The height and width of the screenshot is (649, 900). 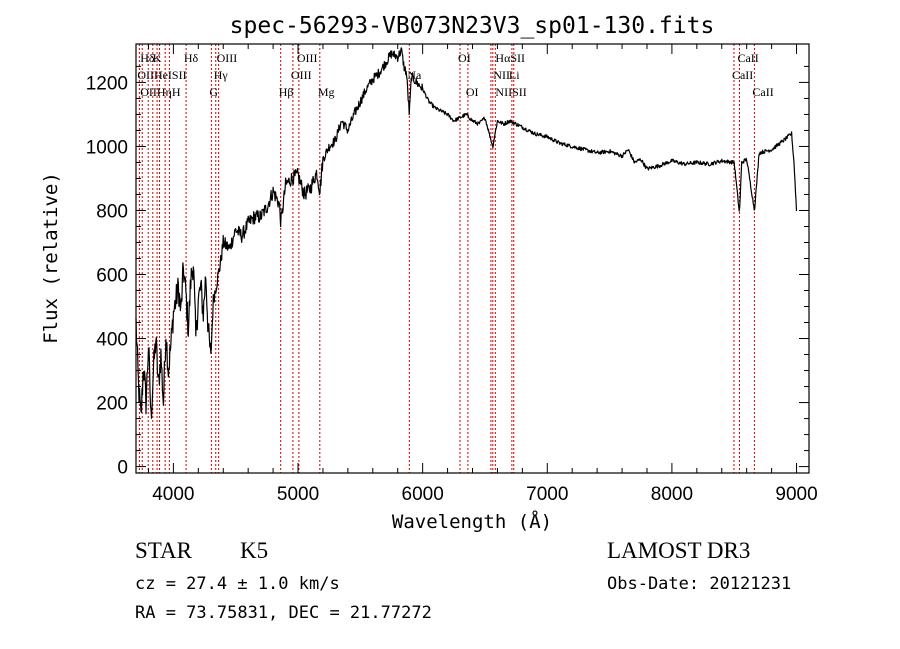 I want to click on x-tick-label: 6000, so click(x=423, y=494).